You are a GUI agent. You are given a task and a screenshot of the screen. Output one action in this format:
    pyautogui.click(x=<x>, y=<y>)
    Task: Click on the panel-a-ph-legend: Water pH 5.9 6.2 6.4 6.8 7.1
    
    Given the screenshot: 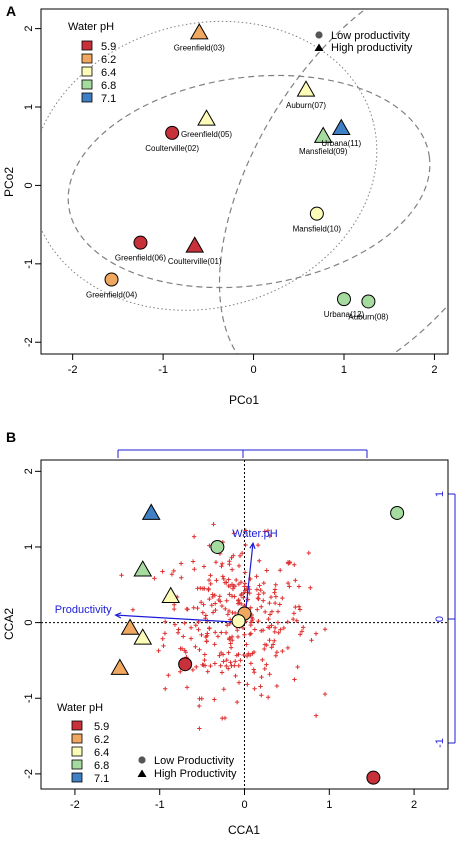 What is the action you would take?
    pyautogui.click(x=92, y=63)
    